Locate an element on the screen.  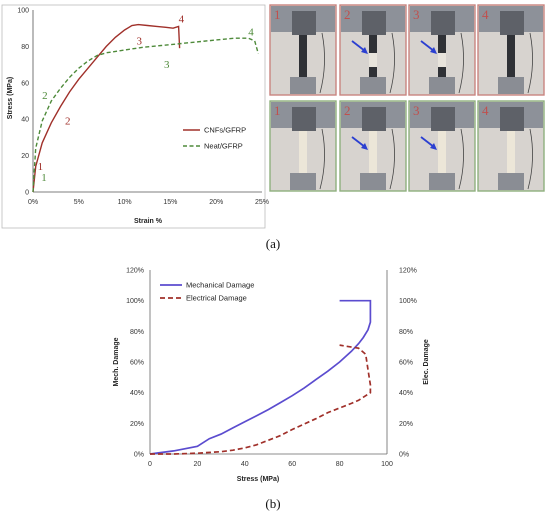
specimen-photo: 2 is located at coordinates (373, 146).